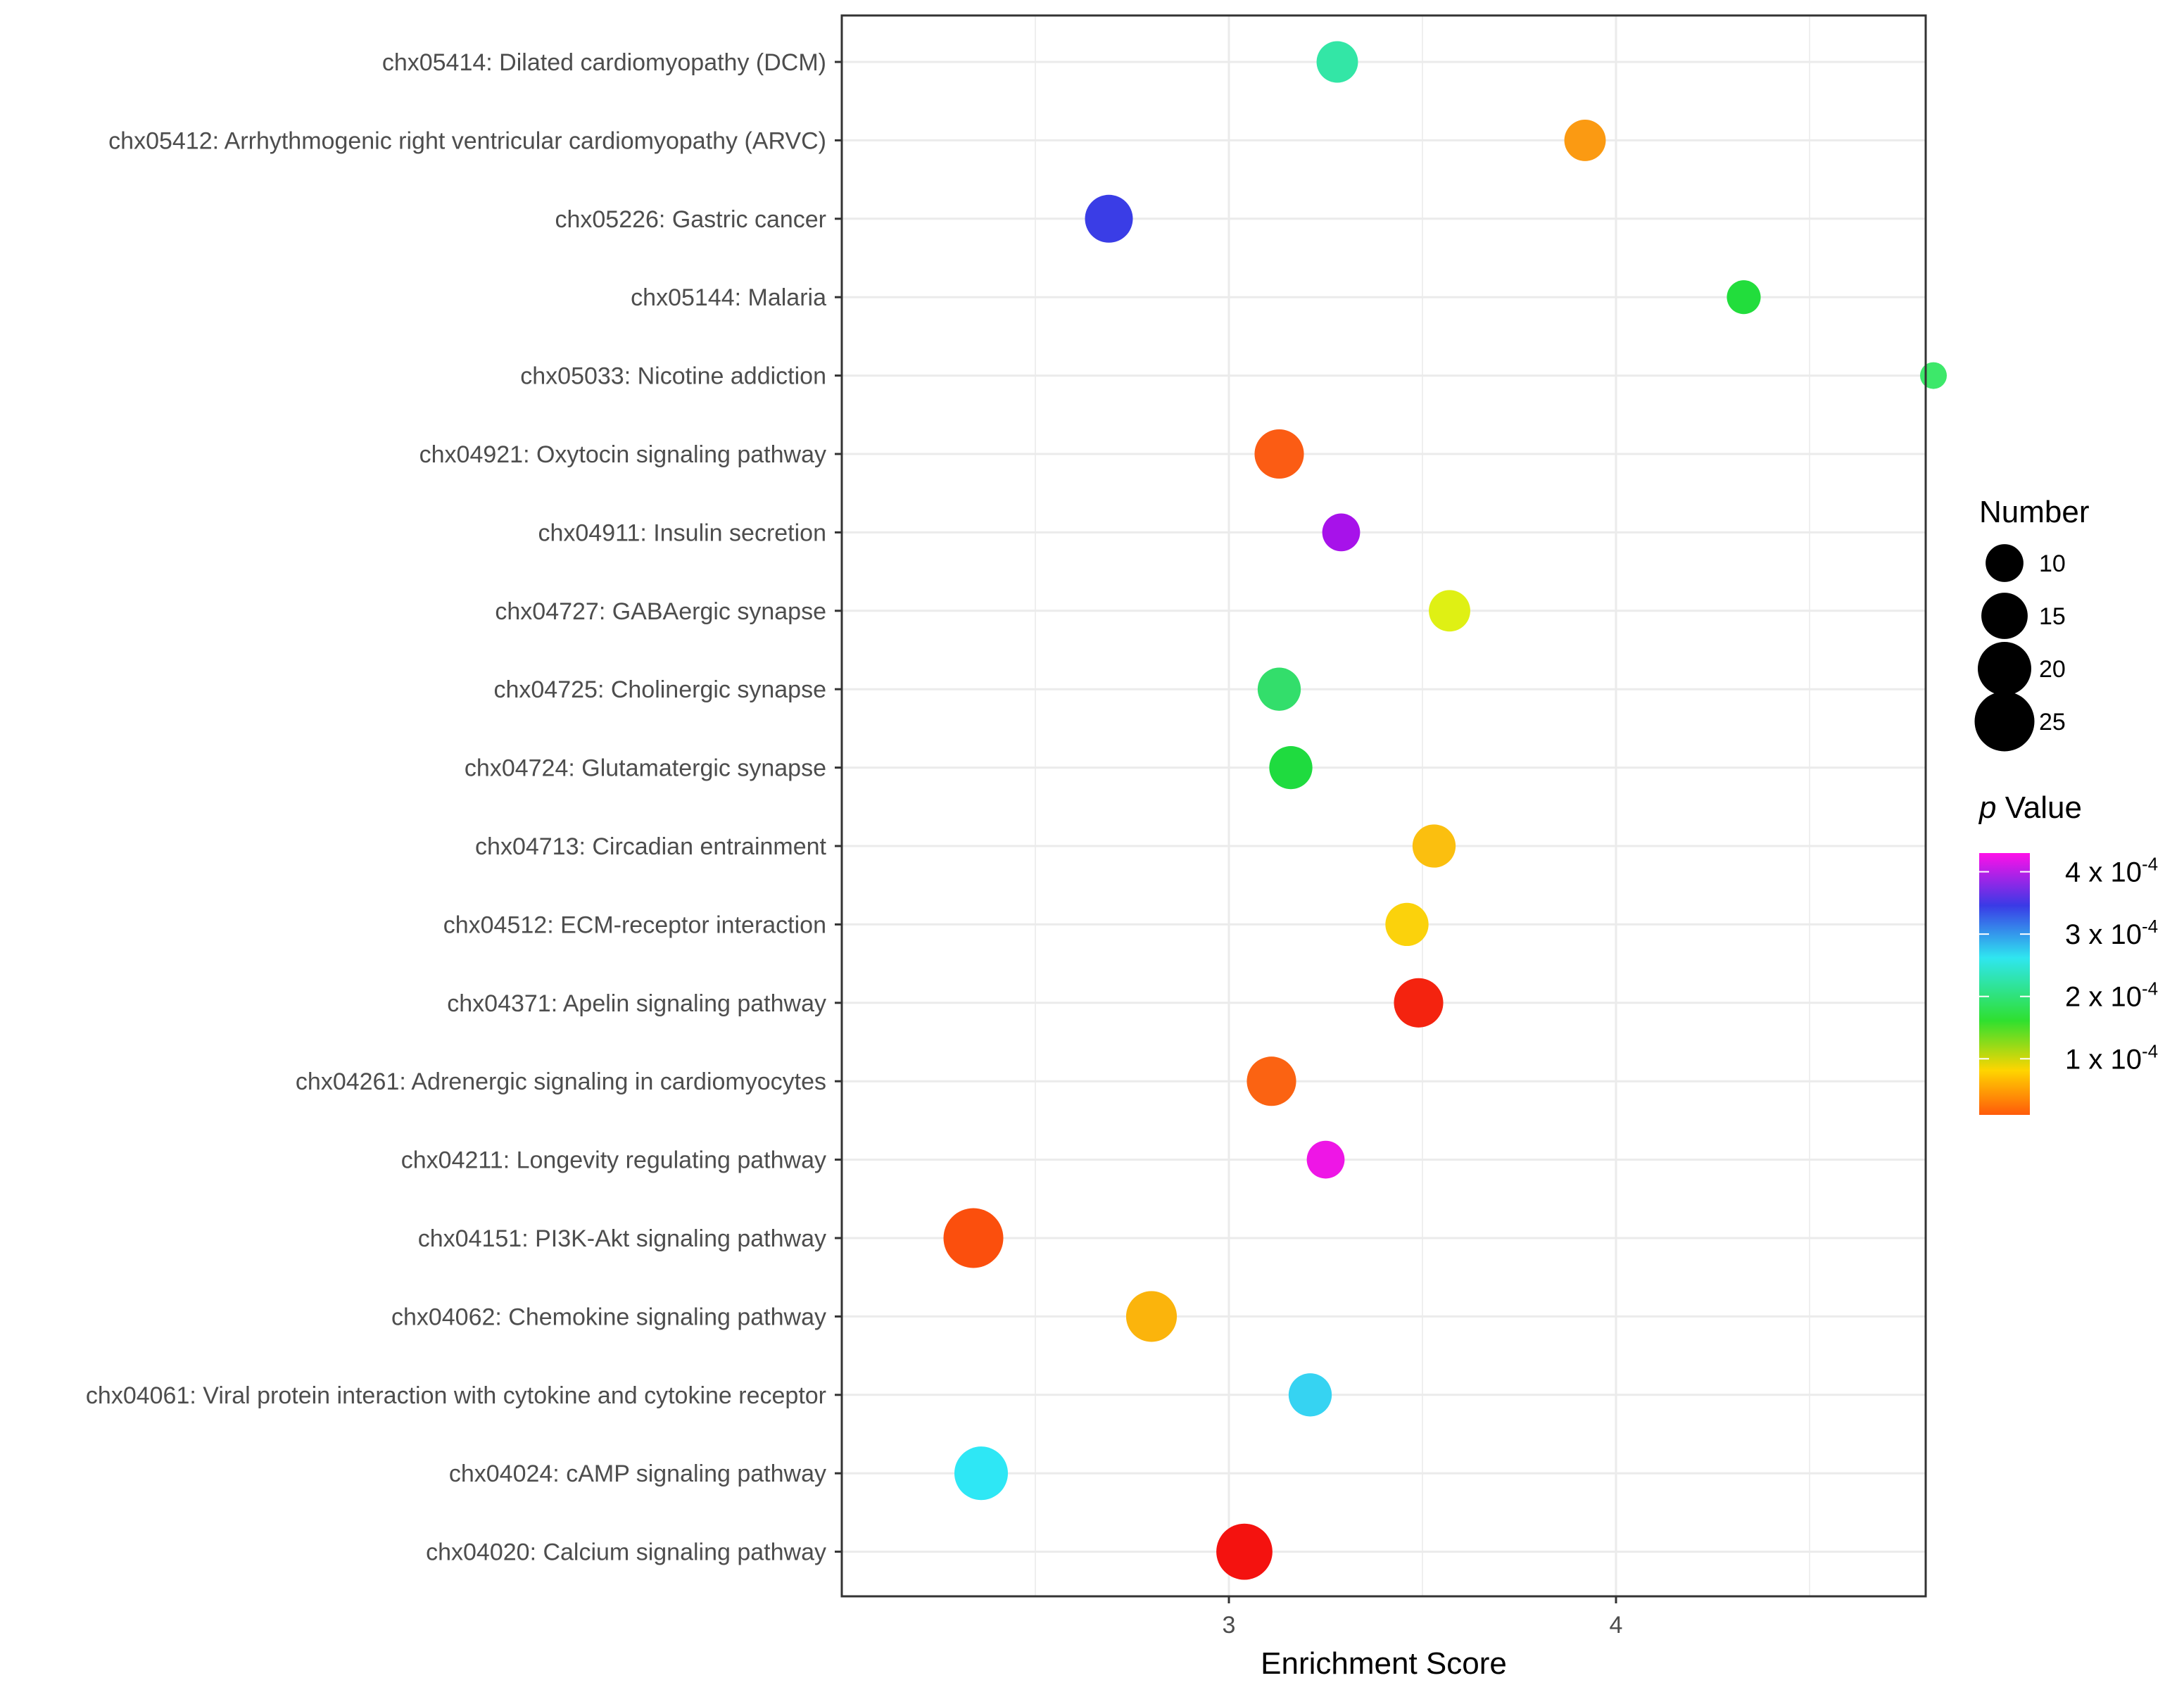  Describe the element at coordinates (2034, 512) in the screenshot. I see `size-legend-title: Number` at that location.